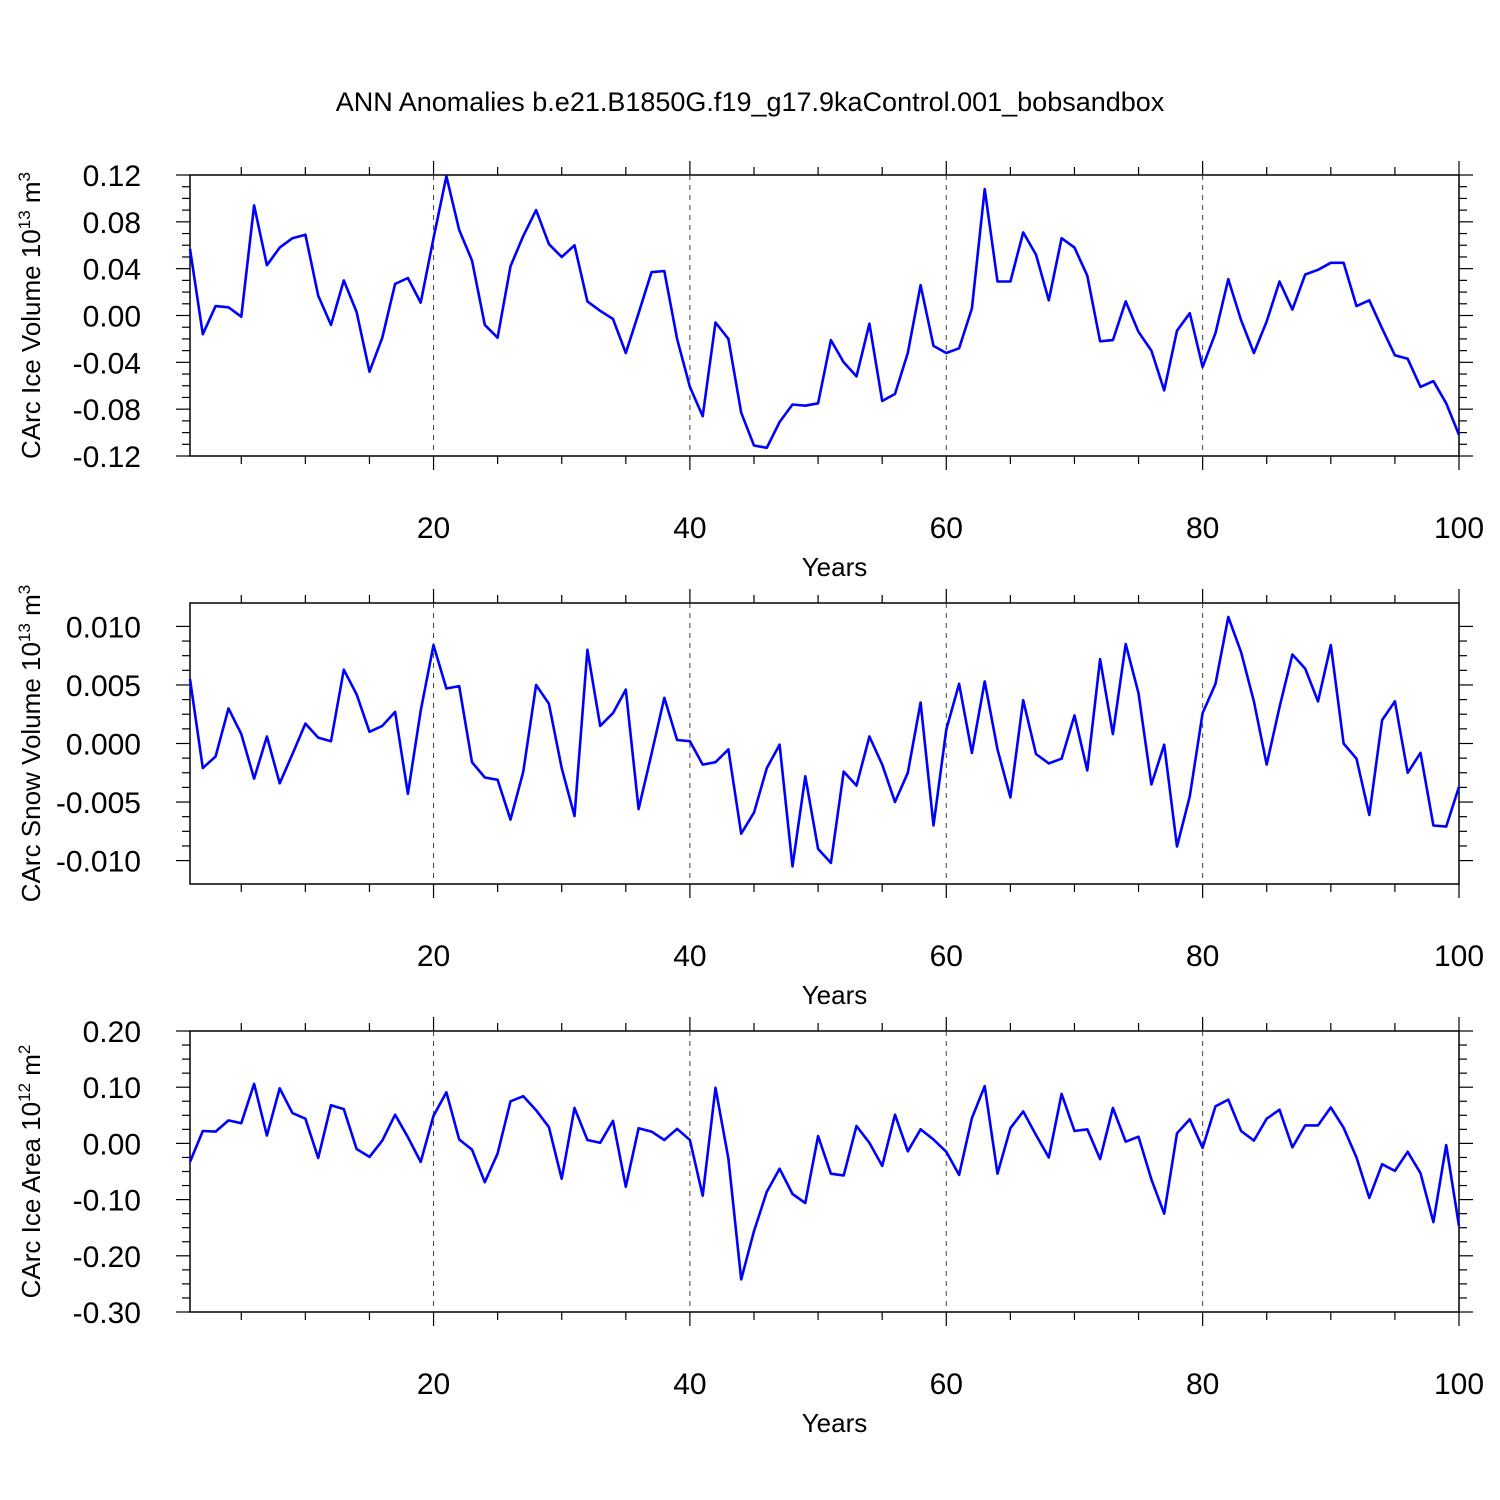 This screenshot has width=1500, height=1500. What do you see at coordinates (103, 686) in the screenshot?
I see `y-tick-label: 0.005` at bounding box center [103, 686].